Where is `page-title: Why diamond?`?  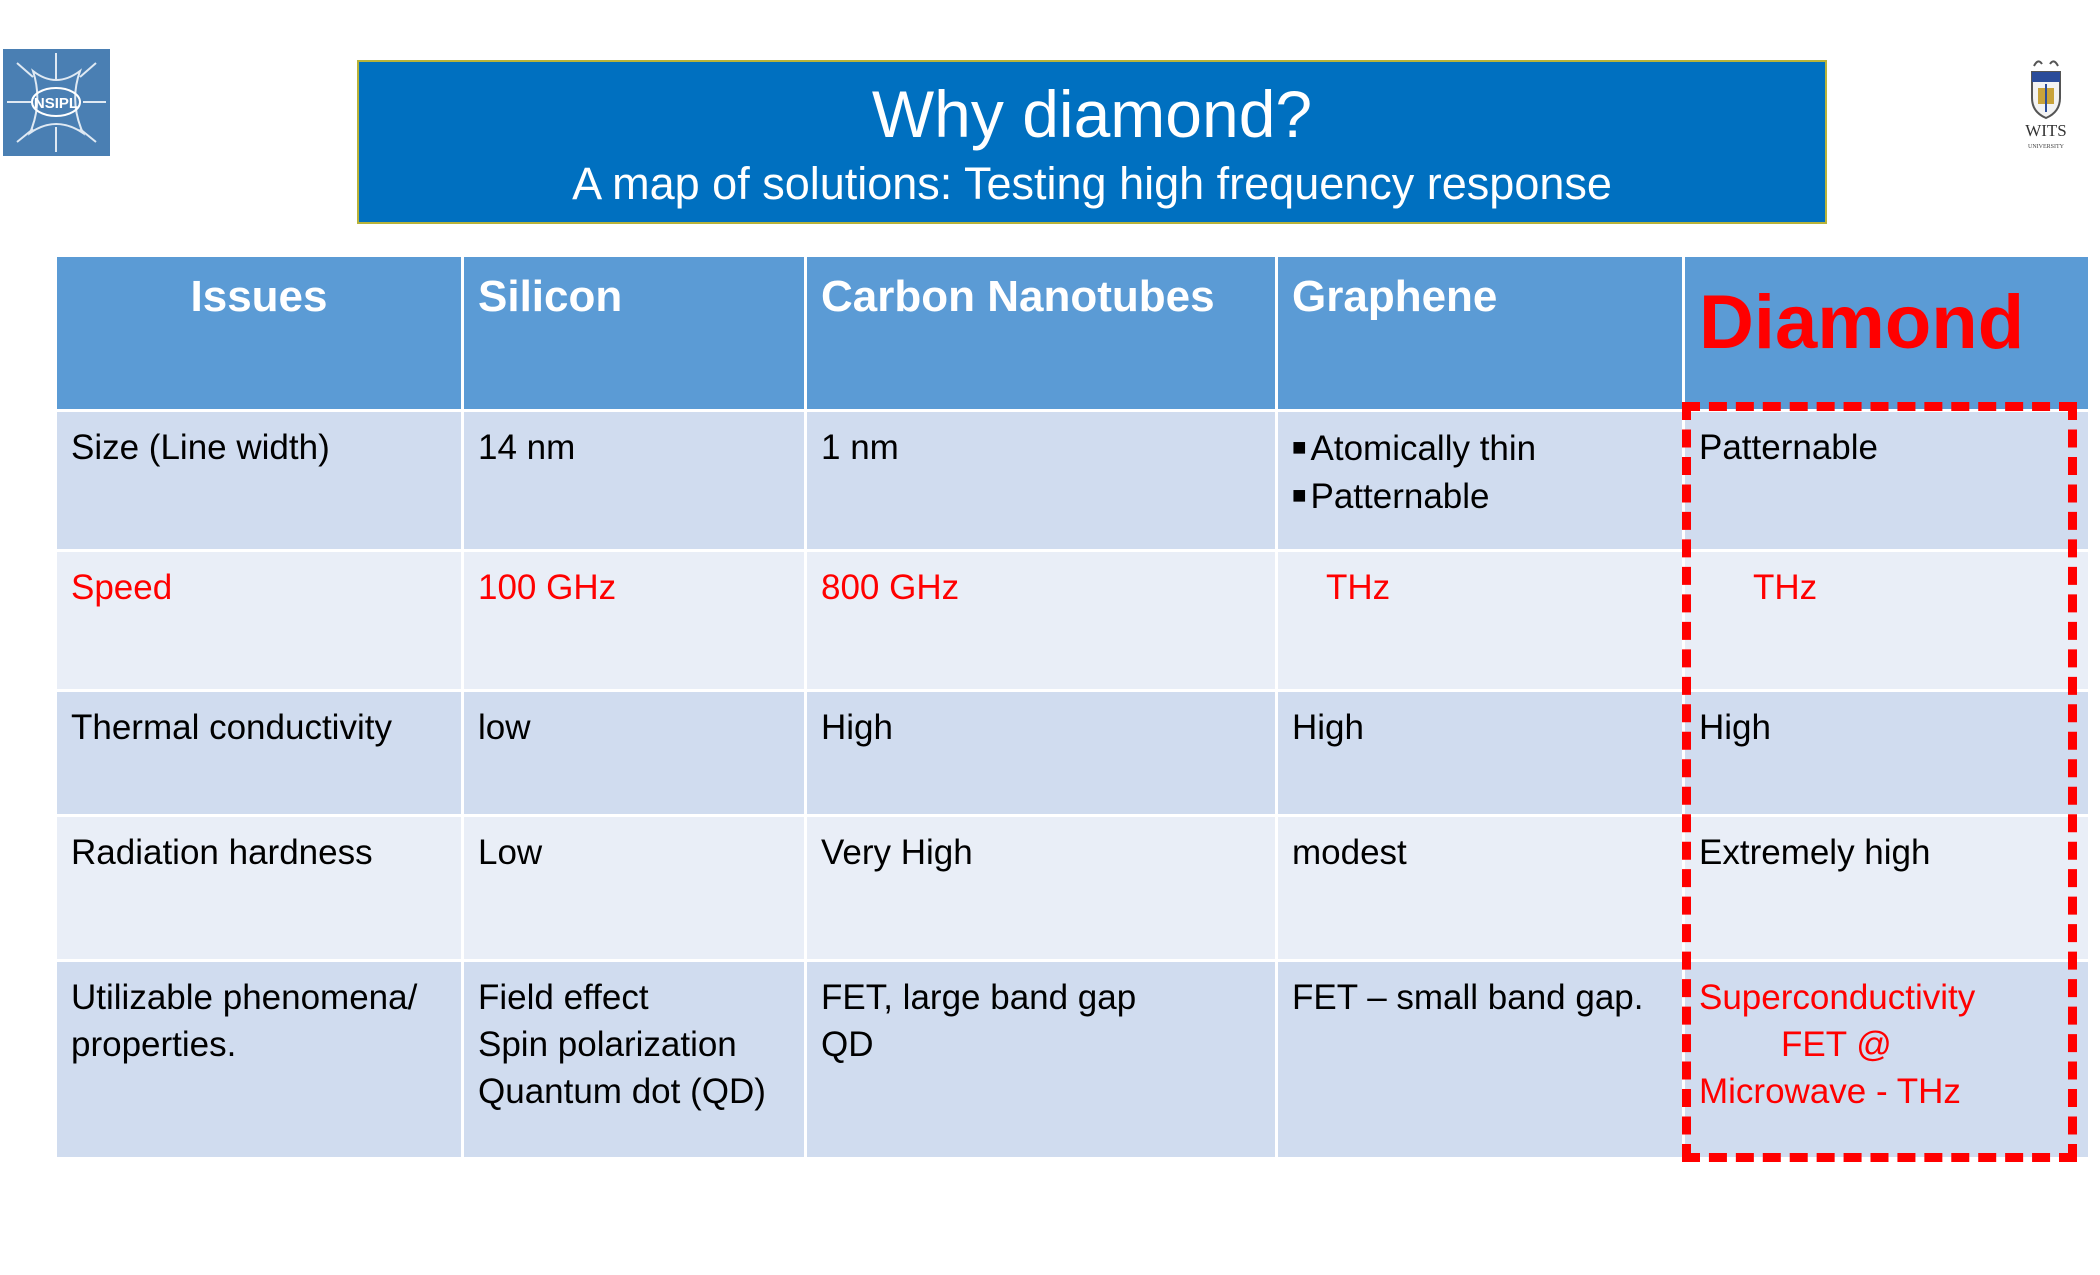 page-title: Why diamond? is located at coordinates (1092, 114).